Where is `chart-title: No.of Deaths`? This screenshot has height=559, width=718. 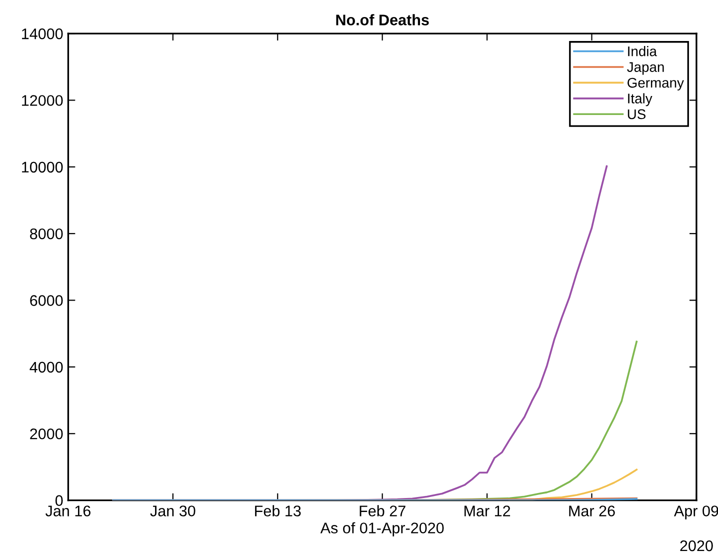 chart-title: No.of Deaths is located at coordinates (382, 20).